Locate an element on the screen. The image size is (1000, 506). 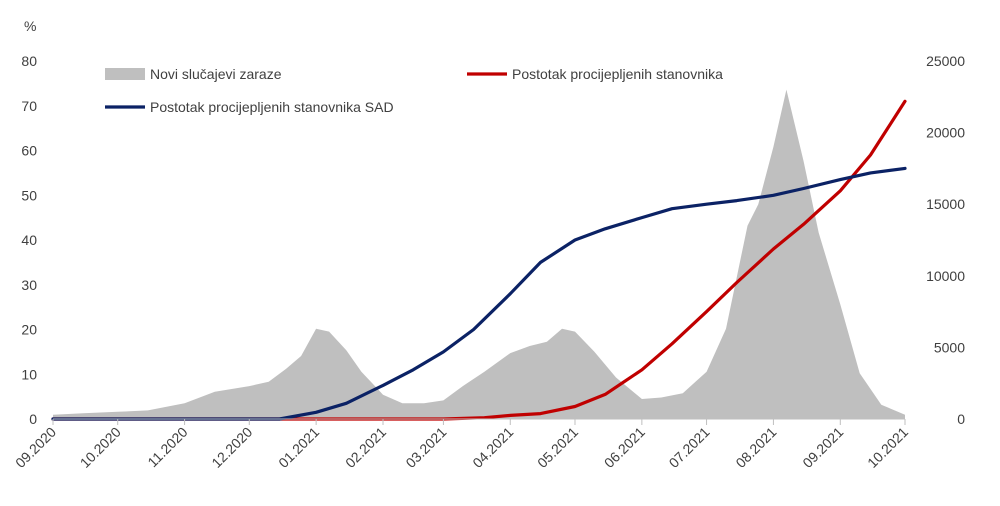
right-axis-tick-label: 15000 is located at coordinates (945, 204).